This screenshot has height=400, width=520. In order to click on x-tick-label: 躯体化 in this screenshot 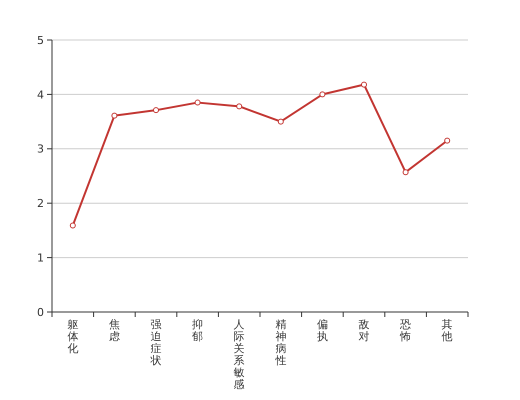, I will do `click(72, 336)`.